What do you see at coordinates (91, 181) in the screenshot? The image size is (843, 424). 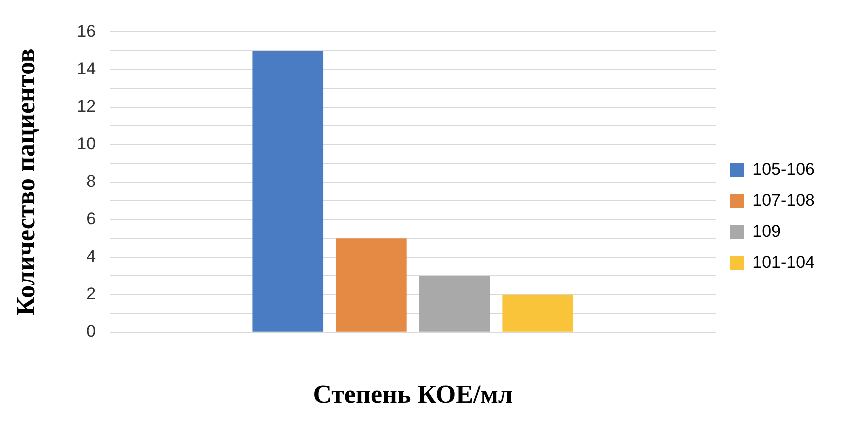 I see `y-tick-label: 8` at bounding box center [91, 181].